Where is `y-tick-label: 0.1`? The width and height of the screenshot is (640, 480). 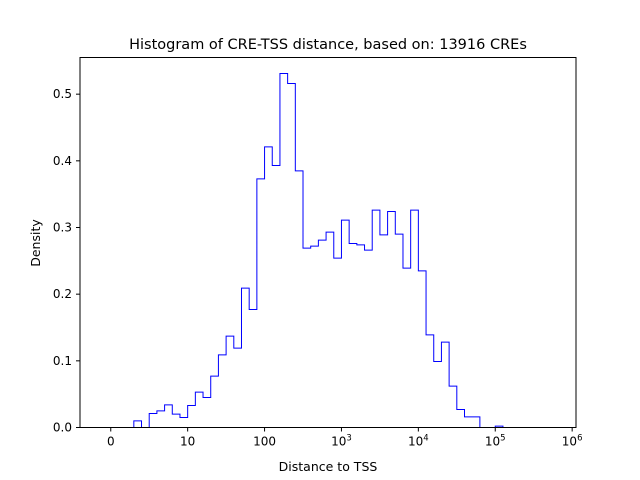
y-tick-label: 0.1 is located at coordinates (62, 361).